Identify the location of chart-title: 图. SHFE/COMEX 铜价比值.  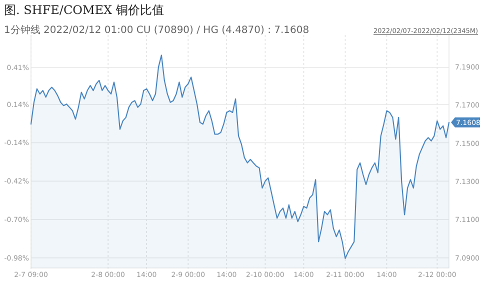
(84, 10).